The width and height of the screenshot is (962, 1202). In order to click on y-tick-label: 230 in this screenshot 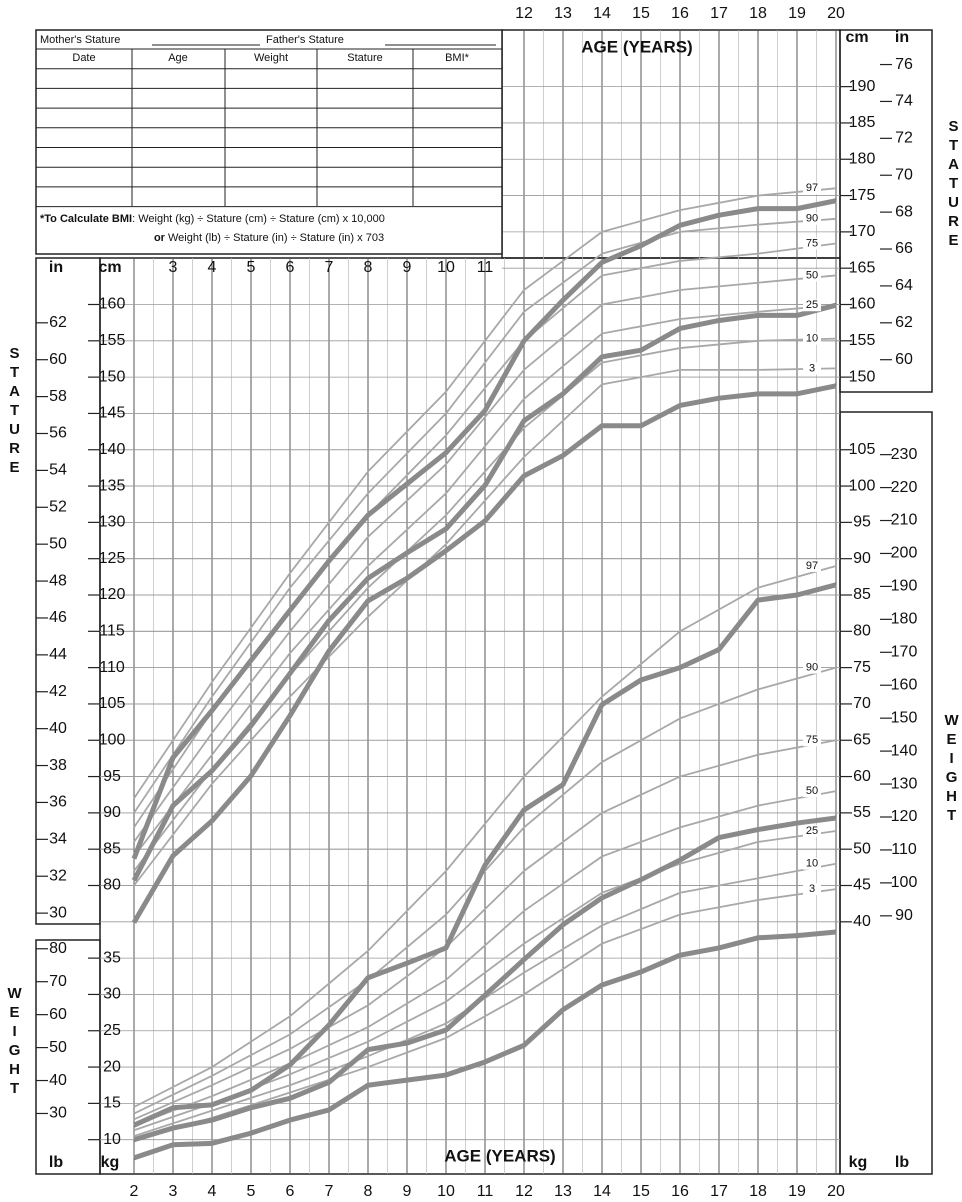, I will do `click(904, 454)`.